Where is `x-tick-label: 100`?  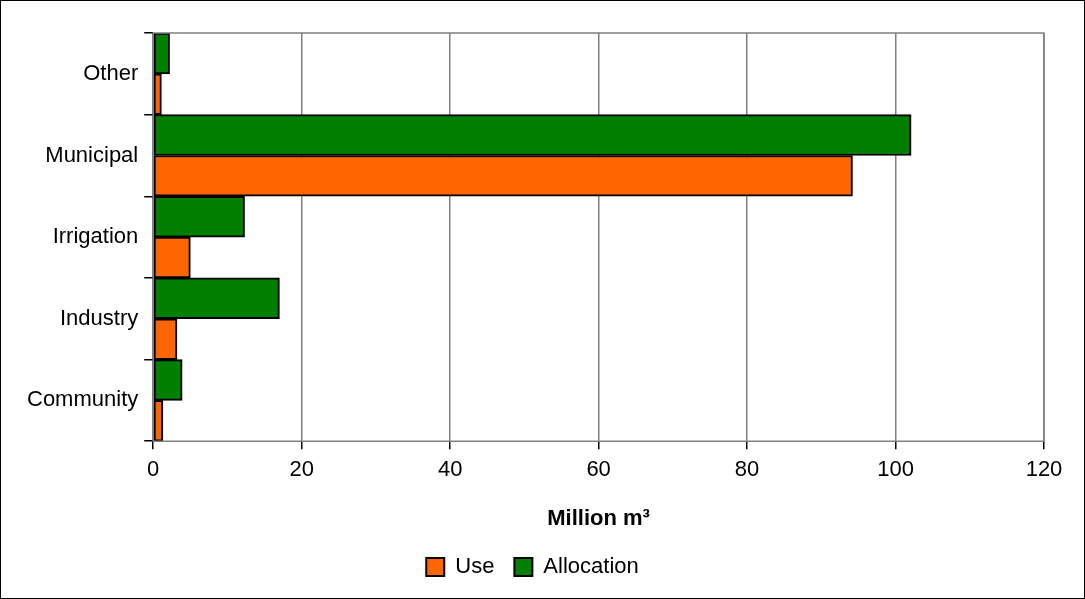 x-tick-label: 100 is located at coordinates (895, 469).